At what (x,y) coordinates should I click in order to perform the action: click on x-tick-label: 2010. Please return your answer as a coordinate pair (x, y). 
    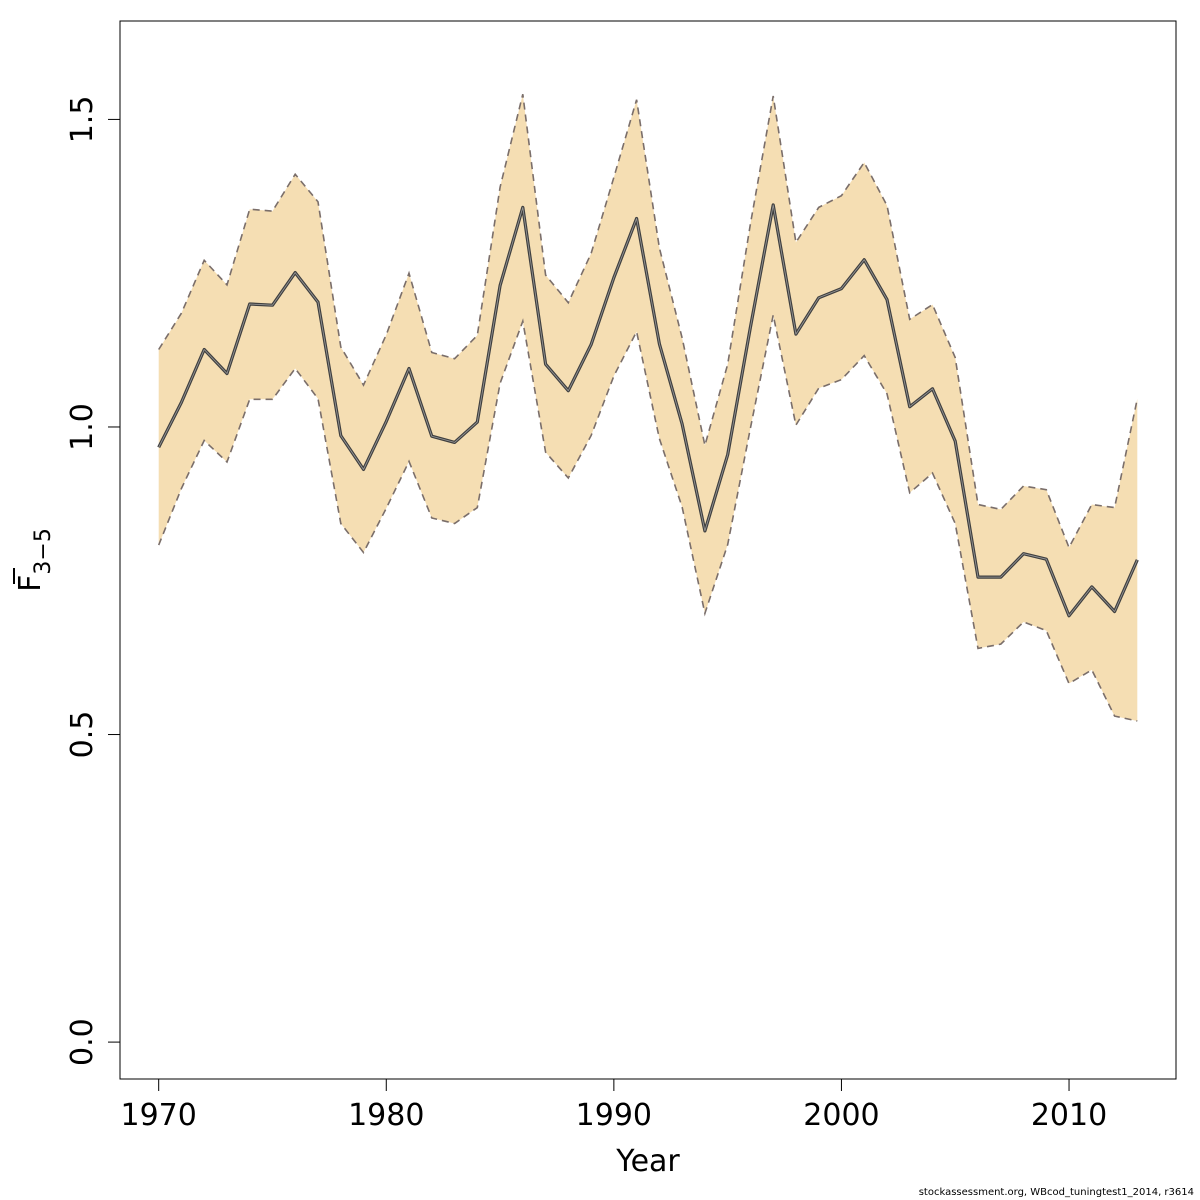
    Looking at the image, I should click on (1069, 1115).